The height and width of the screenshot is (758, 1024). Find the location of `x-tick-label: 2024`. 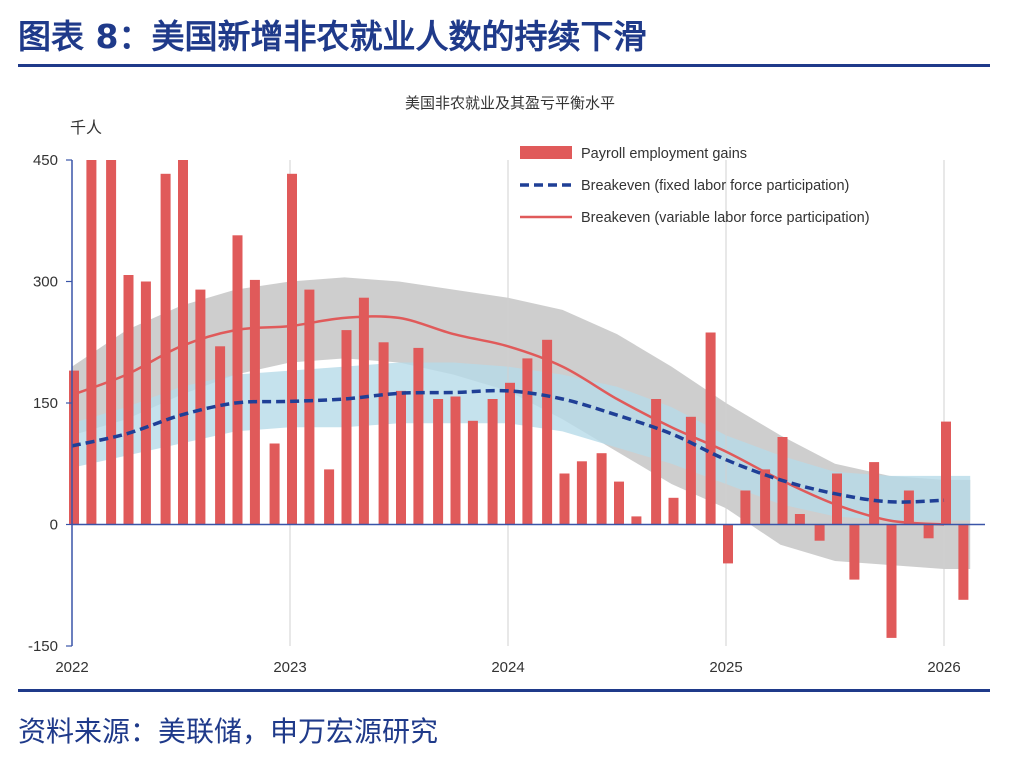

x-tick-label: 2024 is located at coordinates (507, 667).